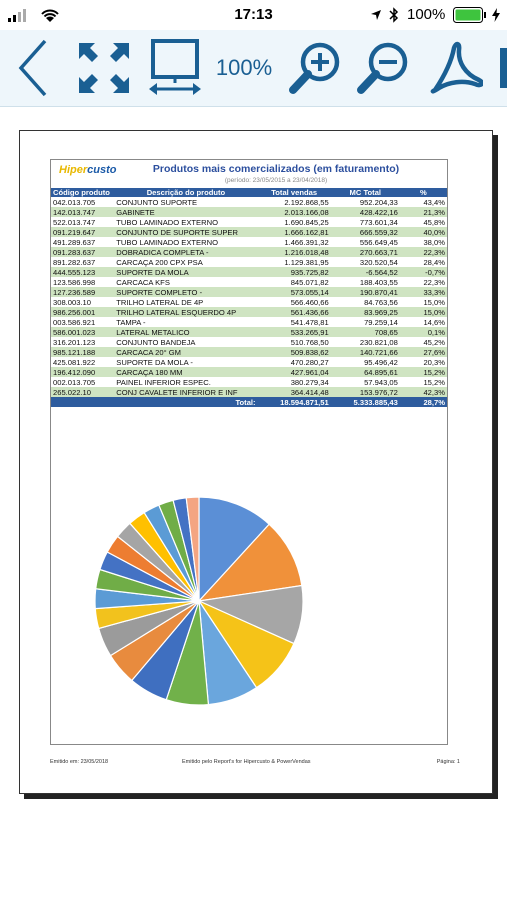 The height and width of the screenshot is (900, 507). What do you see at coordinates (365, 302) in the screenshot?
I see `cell-mc: 84.763,56` at bounding box center [365, 302].